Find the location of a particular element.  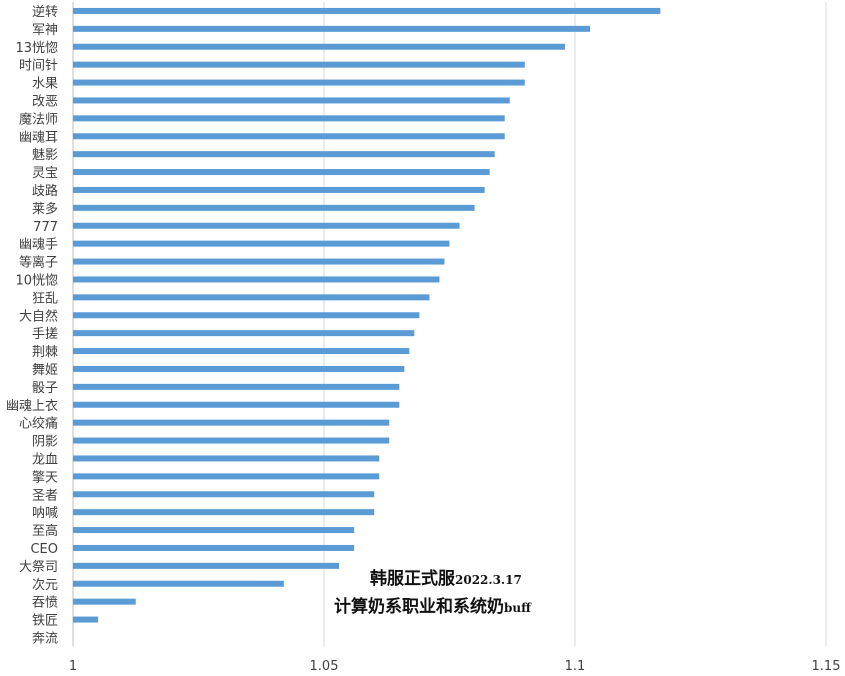

chart-title-line-2: 计算奶系职业和系统奶buff is located at coordinates (432, 604).